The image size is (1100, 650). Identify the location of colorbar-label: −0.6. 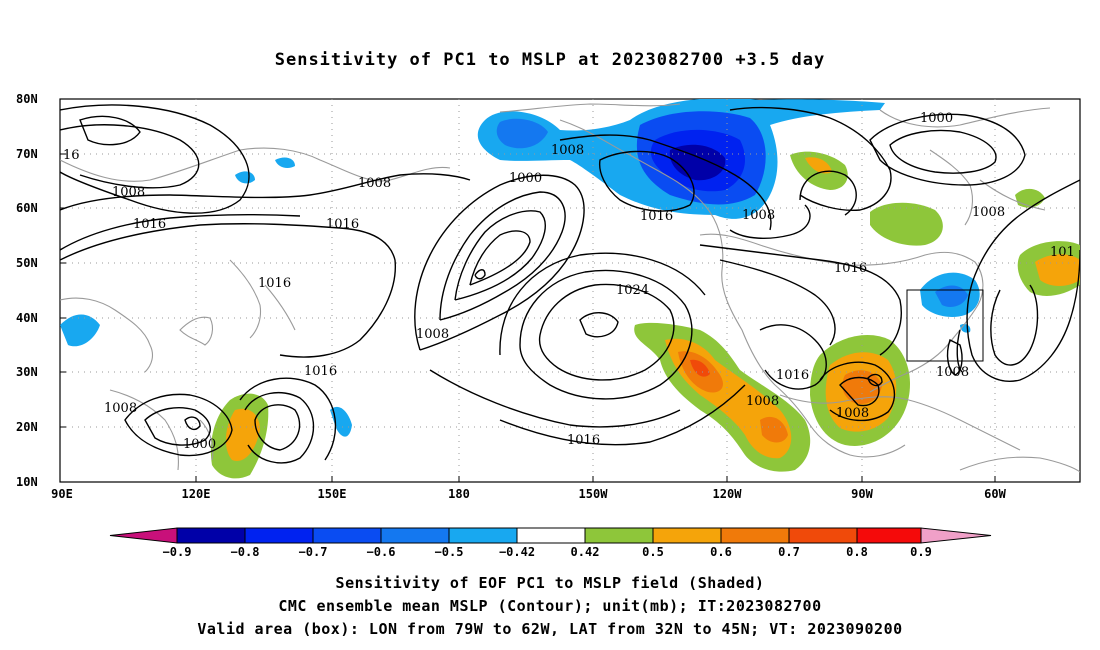
(381, 552).